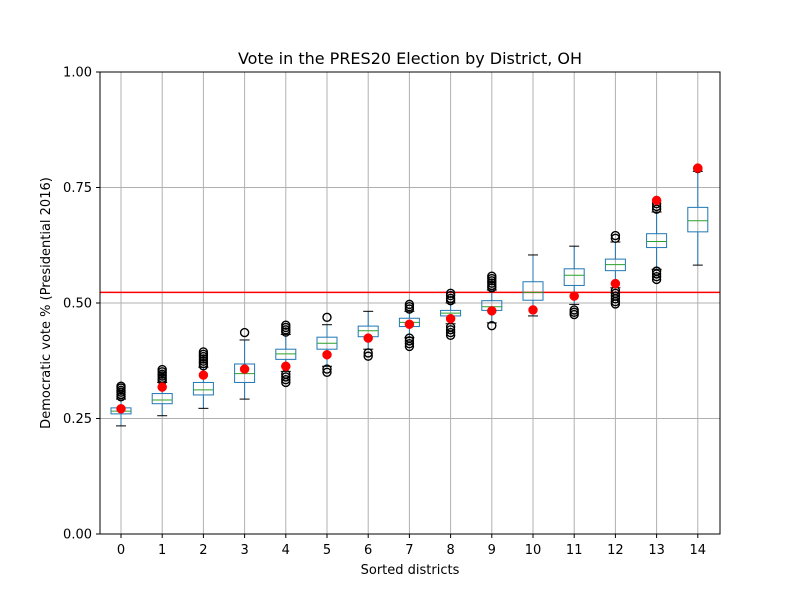 This screenshot has width=800, height=600. What do you see at coordinates (121, 550) in the screenshot?
I see `x-tick-label: 0` at bounding box center [121, 550].